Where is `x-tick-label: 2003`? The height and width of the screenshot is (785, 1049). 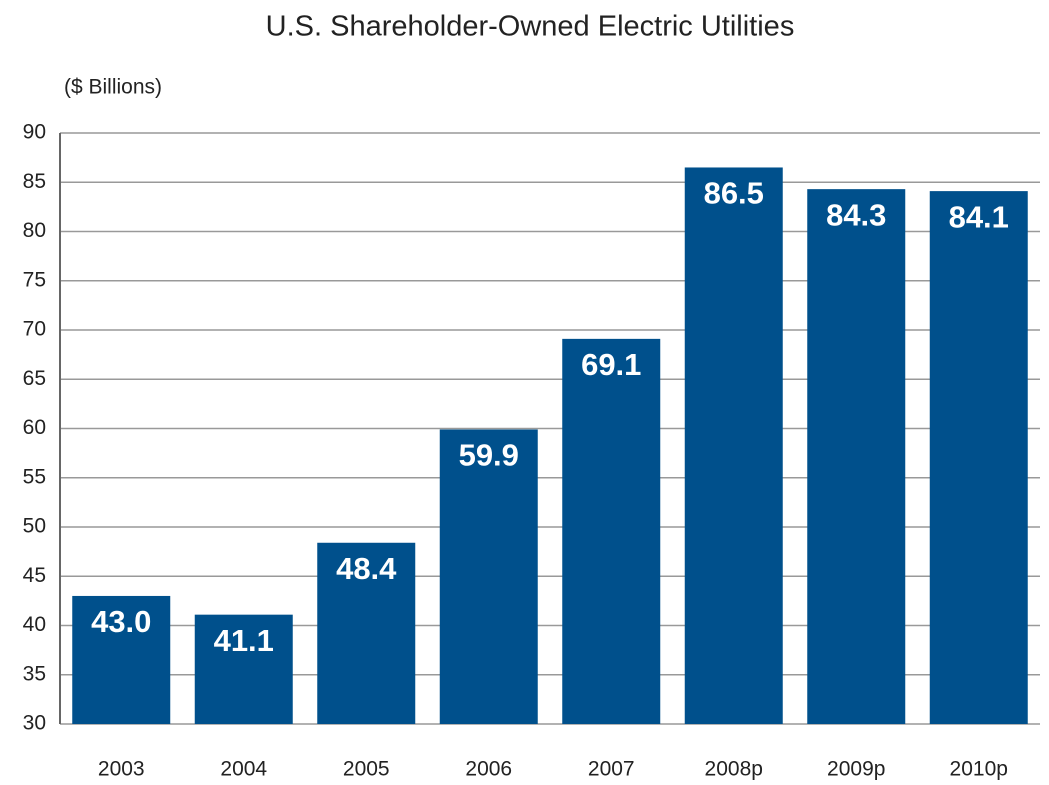 x-tick-label: 2003 is located at coordinates (121, 769).